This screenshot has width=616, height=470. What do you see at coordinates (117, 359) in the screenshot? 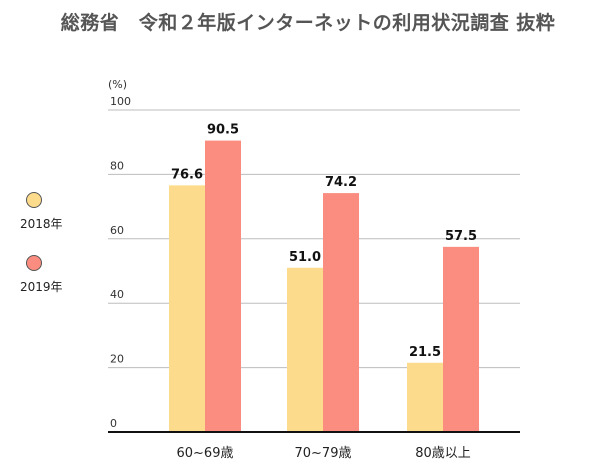
I see `y-tick-label: 20` at bounding box center [117, 359].